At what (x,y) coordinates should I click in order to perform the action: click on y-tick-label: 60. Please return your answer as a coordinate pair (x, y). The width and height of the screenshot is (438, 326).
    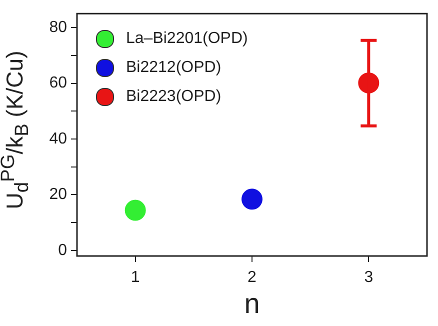
    Looking at the image, I should click on (58, 83).